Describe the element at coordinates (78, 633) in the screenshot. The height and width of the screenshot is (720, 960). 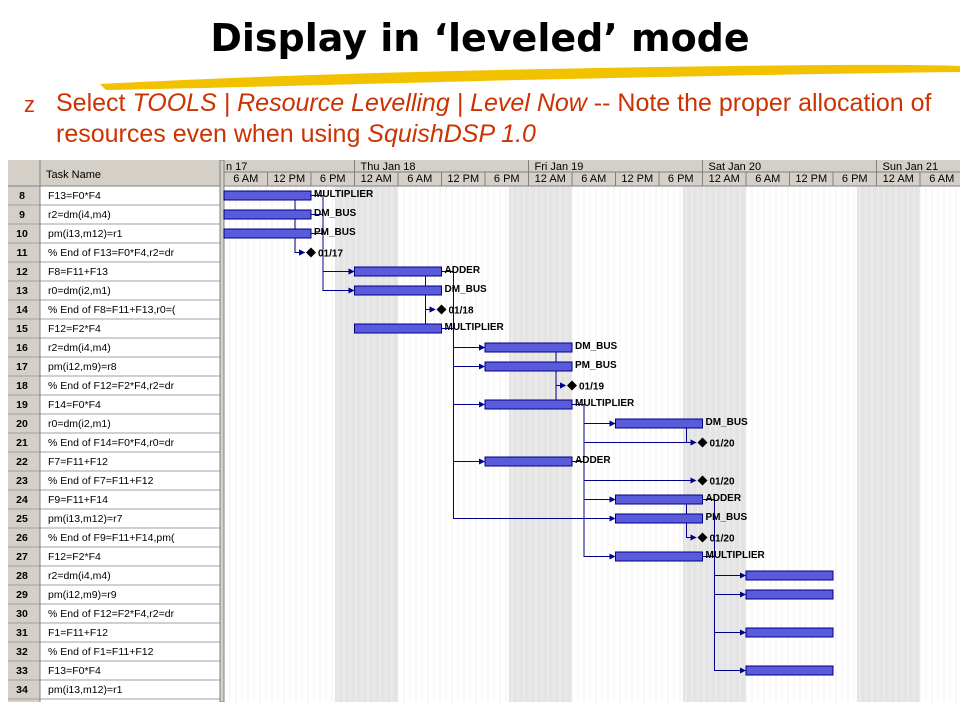
I see `task-name-cell: F1=F11+F12` at that location.